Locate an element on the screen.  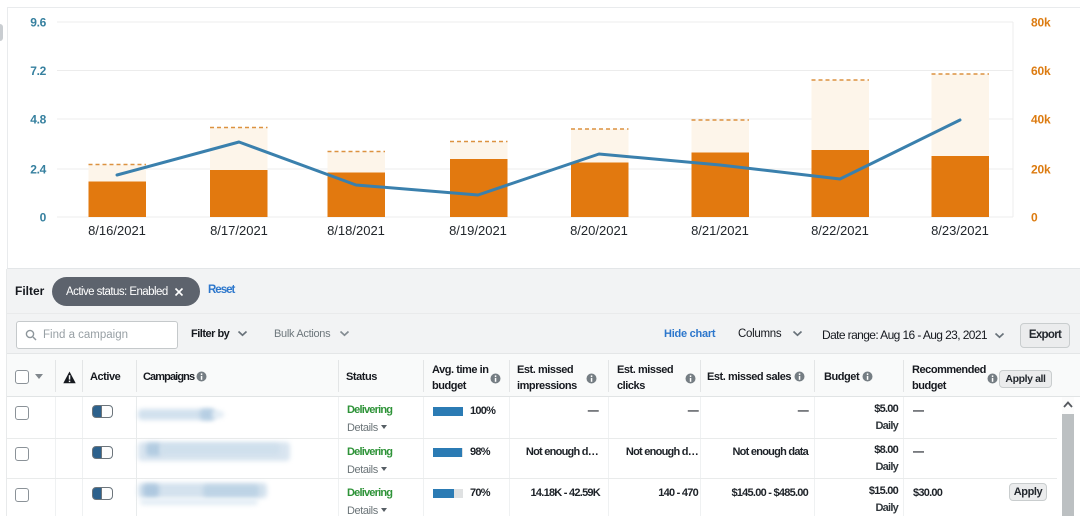
svg-text: 8/16/2021 is located at coordinates (117, 230).